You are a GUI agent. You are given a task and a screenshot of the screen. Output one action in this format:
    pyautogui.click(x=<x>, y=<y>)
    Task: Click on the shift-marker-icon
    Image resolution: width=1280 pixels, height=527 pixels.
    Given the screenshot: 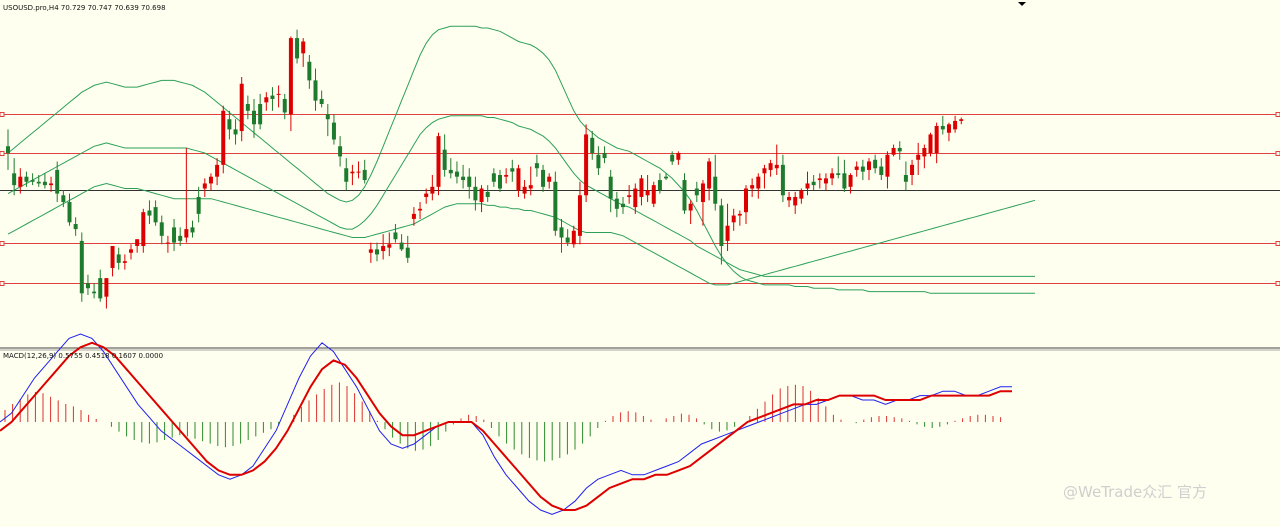 What is the action you would take?
    pyautogui.click(x=1022, y=4)
    